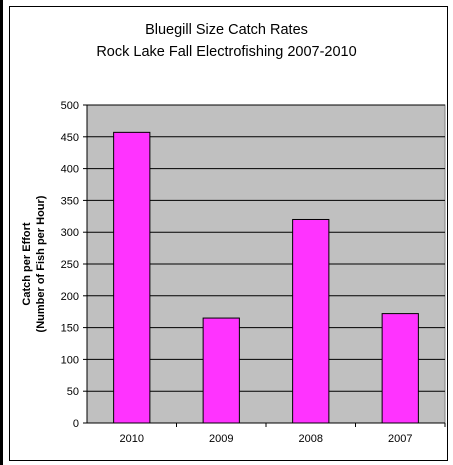 The image size is (453, 465). What do you see at coordinates (132, 277) in the screenshot?
I see `bar-2010` at bounding box center [132, 277].